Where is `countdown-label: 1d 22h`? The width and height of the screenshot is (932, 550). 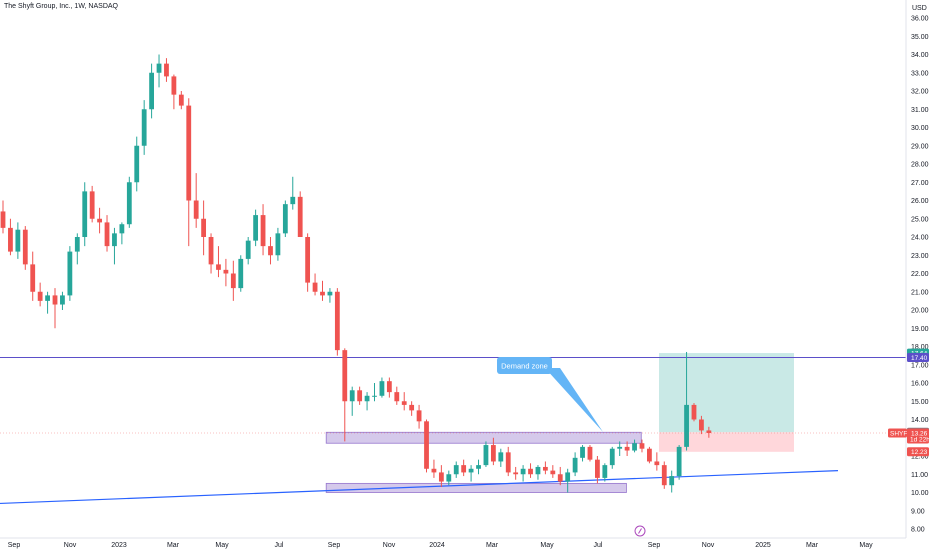 countdown-label: 1d 22h is located at coordinates (920, 440).